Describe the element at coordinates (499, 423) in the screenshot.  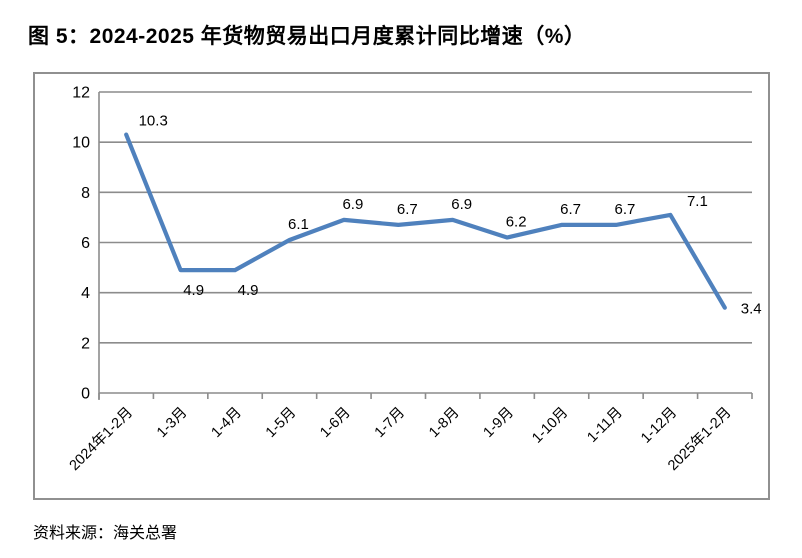
I see `x-axis-label: 1-9月` at that location.